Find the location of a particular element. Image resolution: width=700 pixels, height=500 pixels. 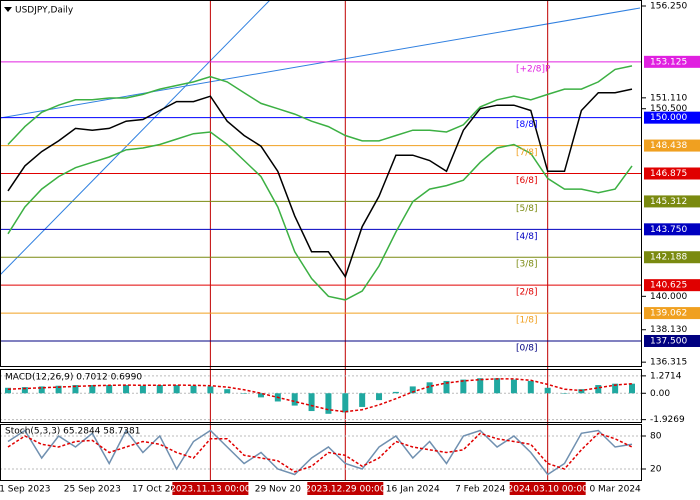

x-tick-label: 7 Feb 2024 is located at coordinates (480, 490).